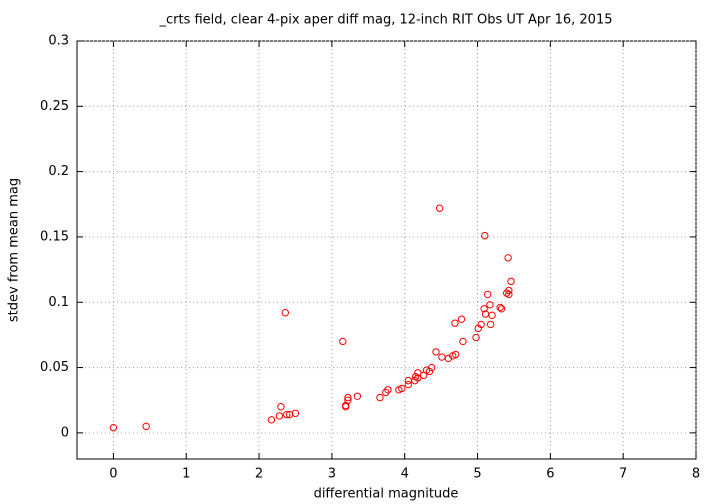 The image size is (720, 504). I want to click on y-tick-label: 0.15, so click(54, 236).